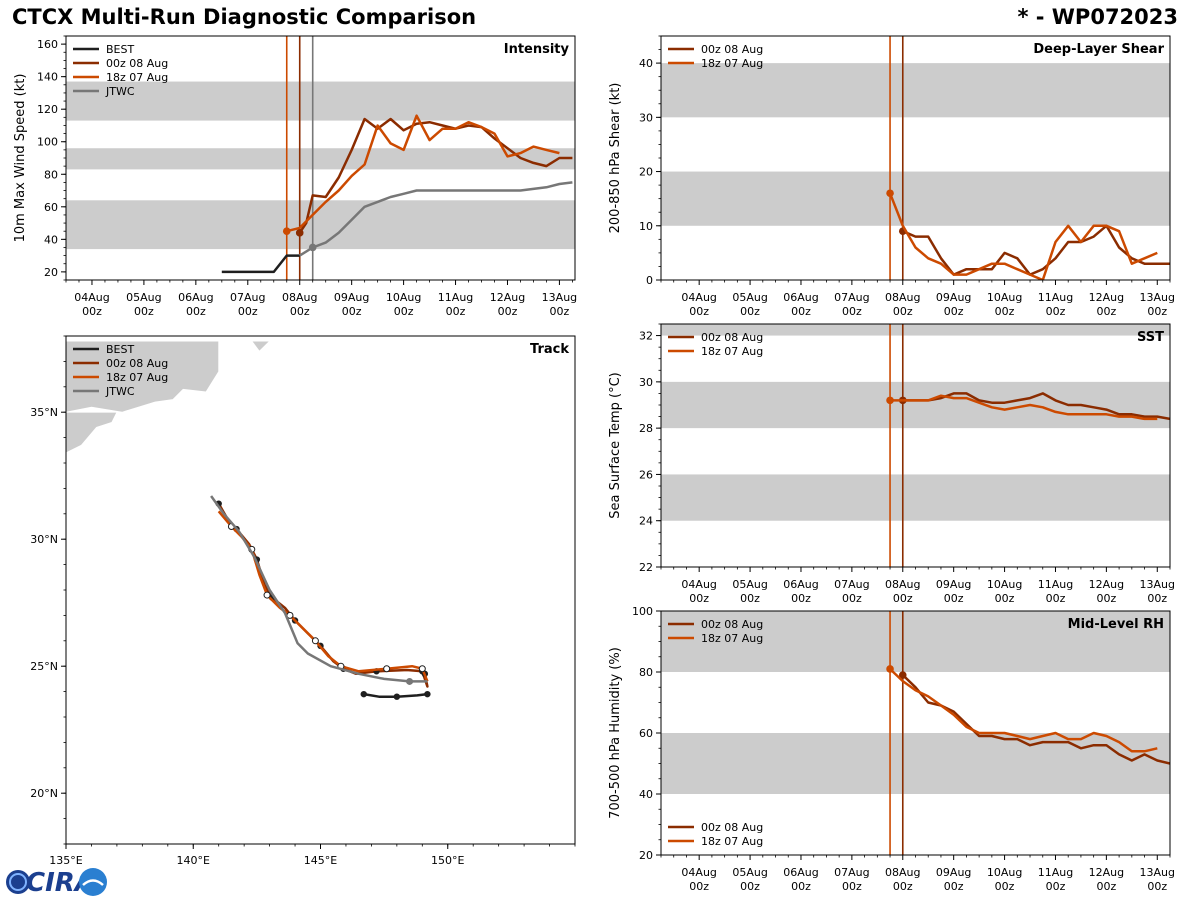 The image size is (1200, 902). Describe the element at coordinates (1106, 297) in the screenshot. I see `x-tick-label-date: 12Aug` at that location.